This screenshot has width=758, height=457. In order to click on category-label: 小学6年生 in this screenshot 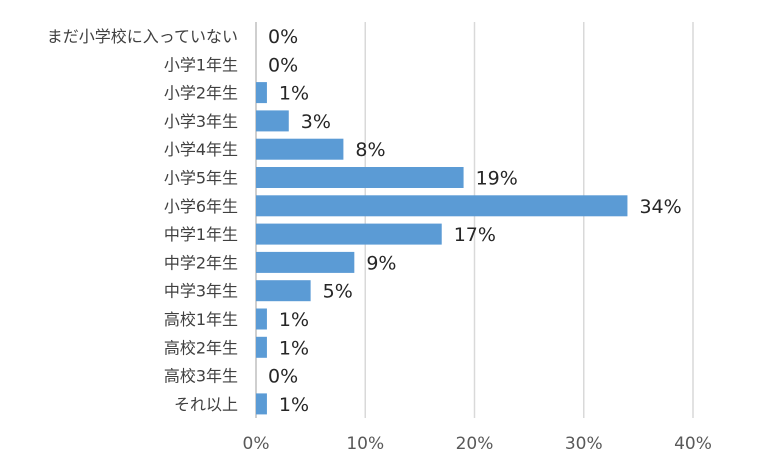, I will do `click(201, 206)`.